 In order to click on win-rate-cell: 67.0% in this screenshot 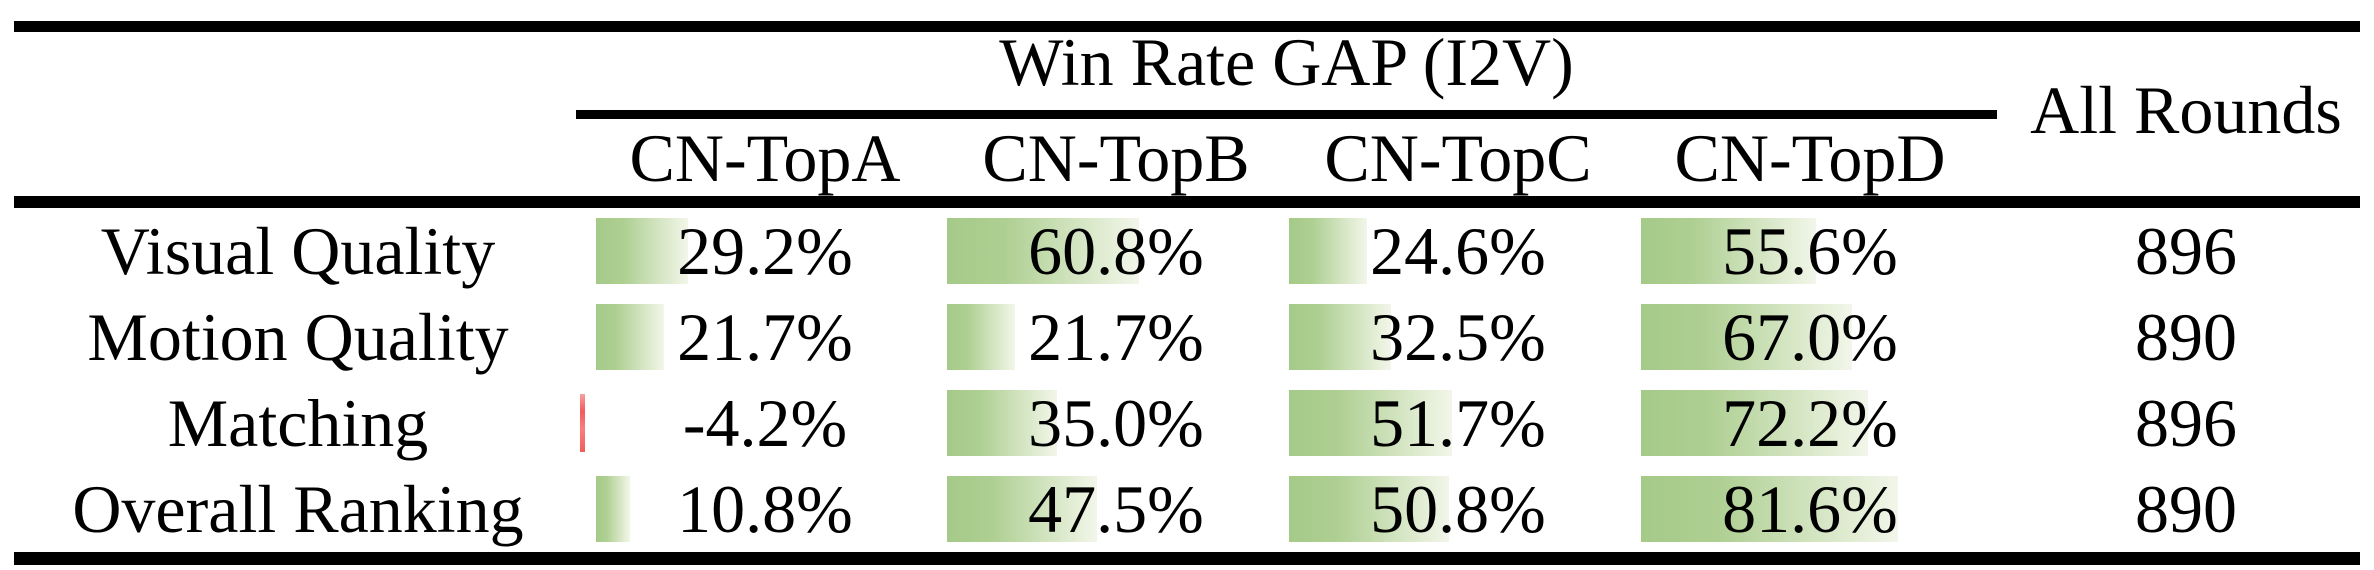, I will do `click(1810, 337)`.